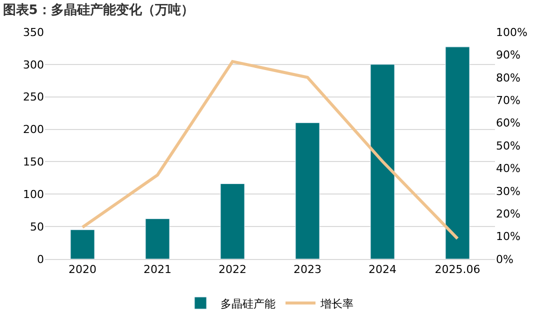 The width and height of the screenshot is (550, 330). What do you see at coordinates (33, 97) in the screenshot?
I see `y-tick-label: 250` at bounding box center [33, 97].